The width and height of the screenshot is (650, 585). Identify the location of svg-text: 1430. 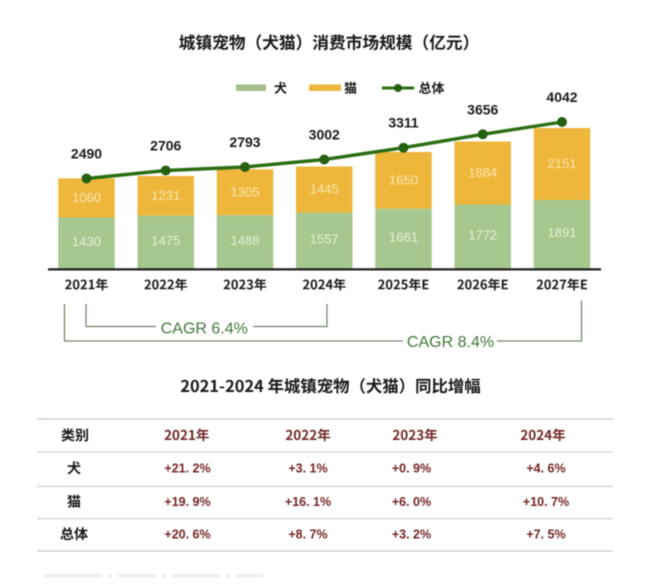
(86, 241).